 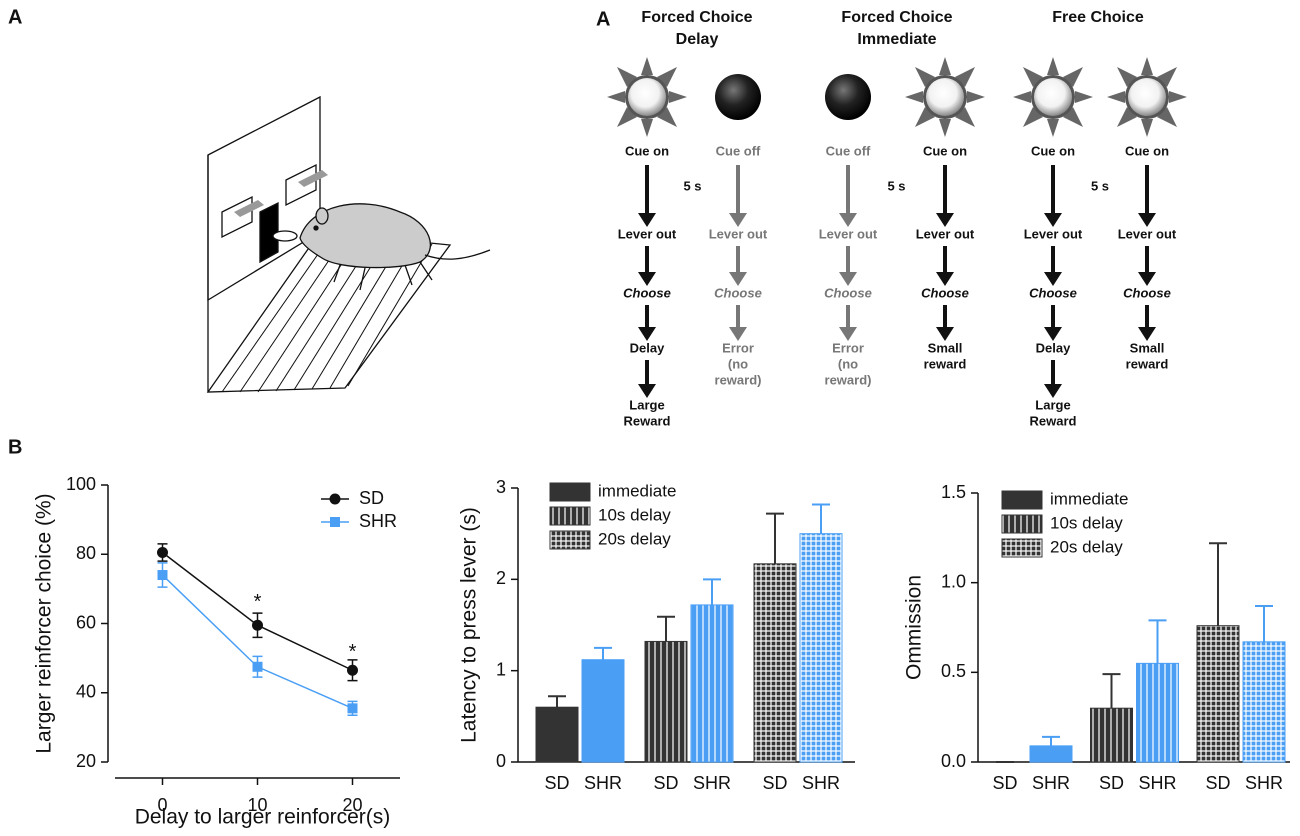 What do you see at coordinates (646, 404) in the screenshot?
I see `step-label: Large` at bounding box center [646, 404].